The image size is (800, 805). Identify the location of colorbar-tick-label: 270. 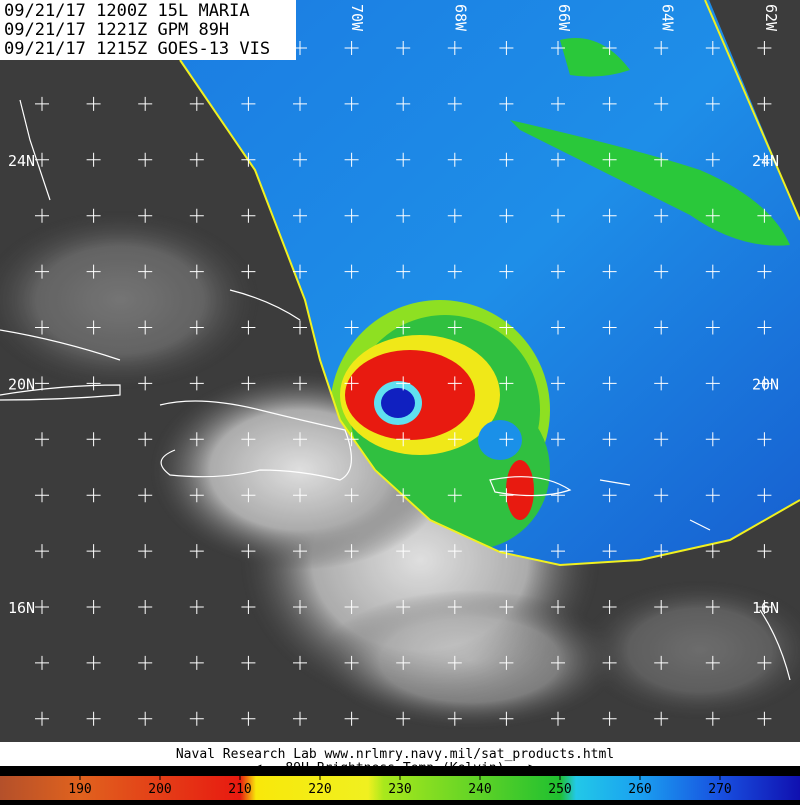
(719, 789).